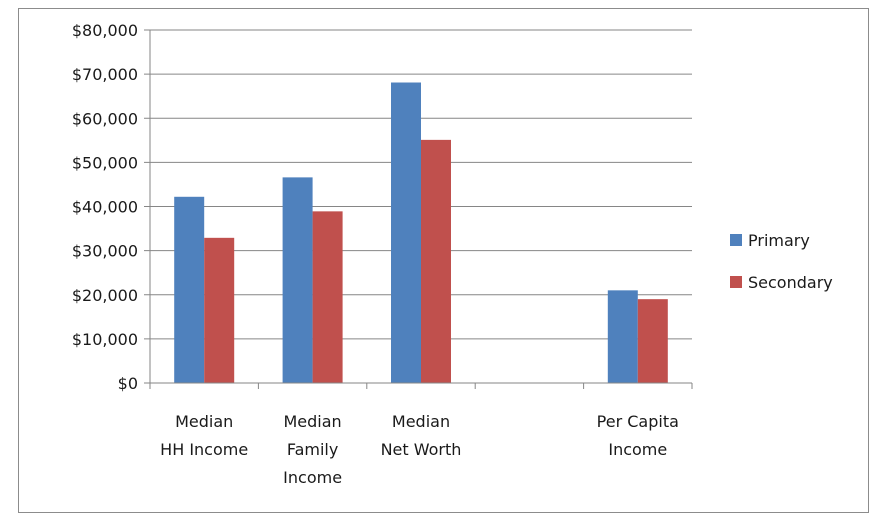 The width and height of the screenshot is (875, 519). I want to click on x-category-label: Net Worth, so click(421, 449).